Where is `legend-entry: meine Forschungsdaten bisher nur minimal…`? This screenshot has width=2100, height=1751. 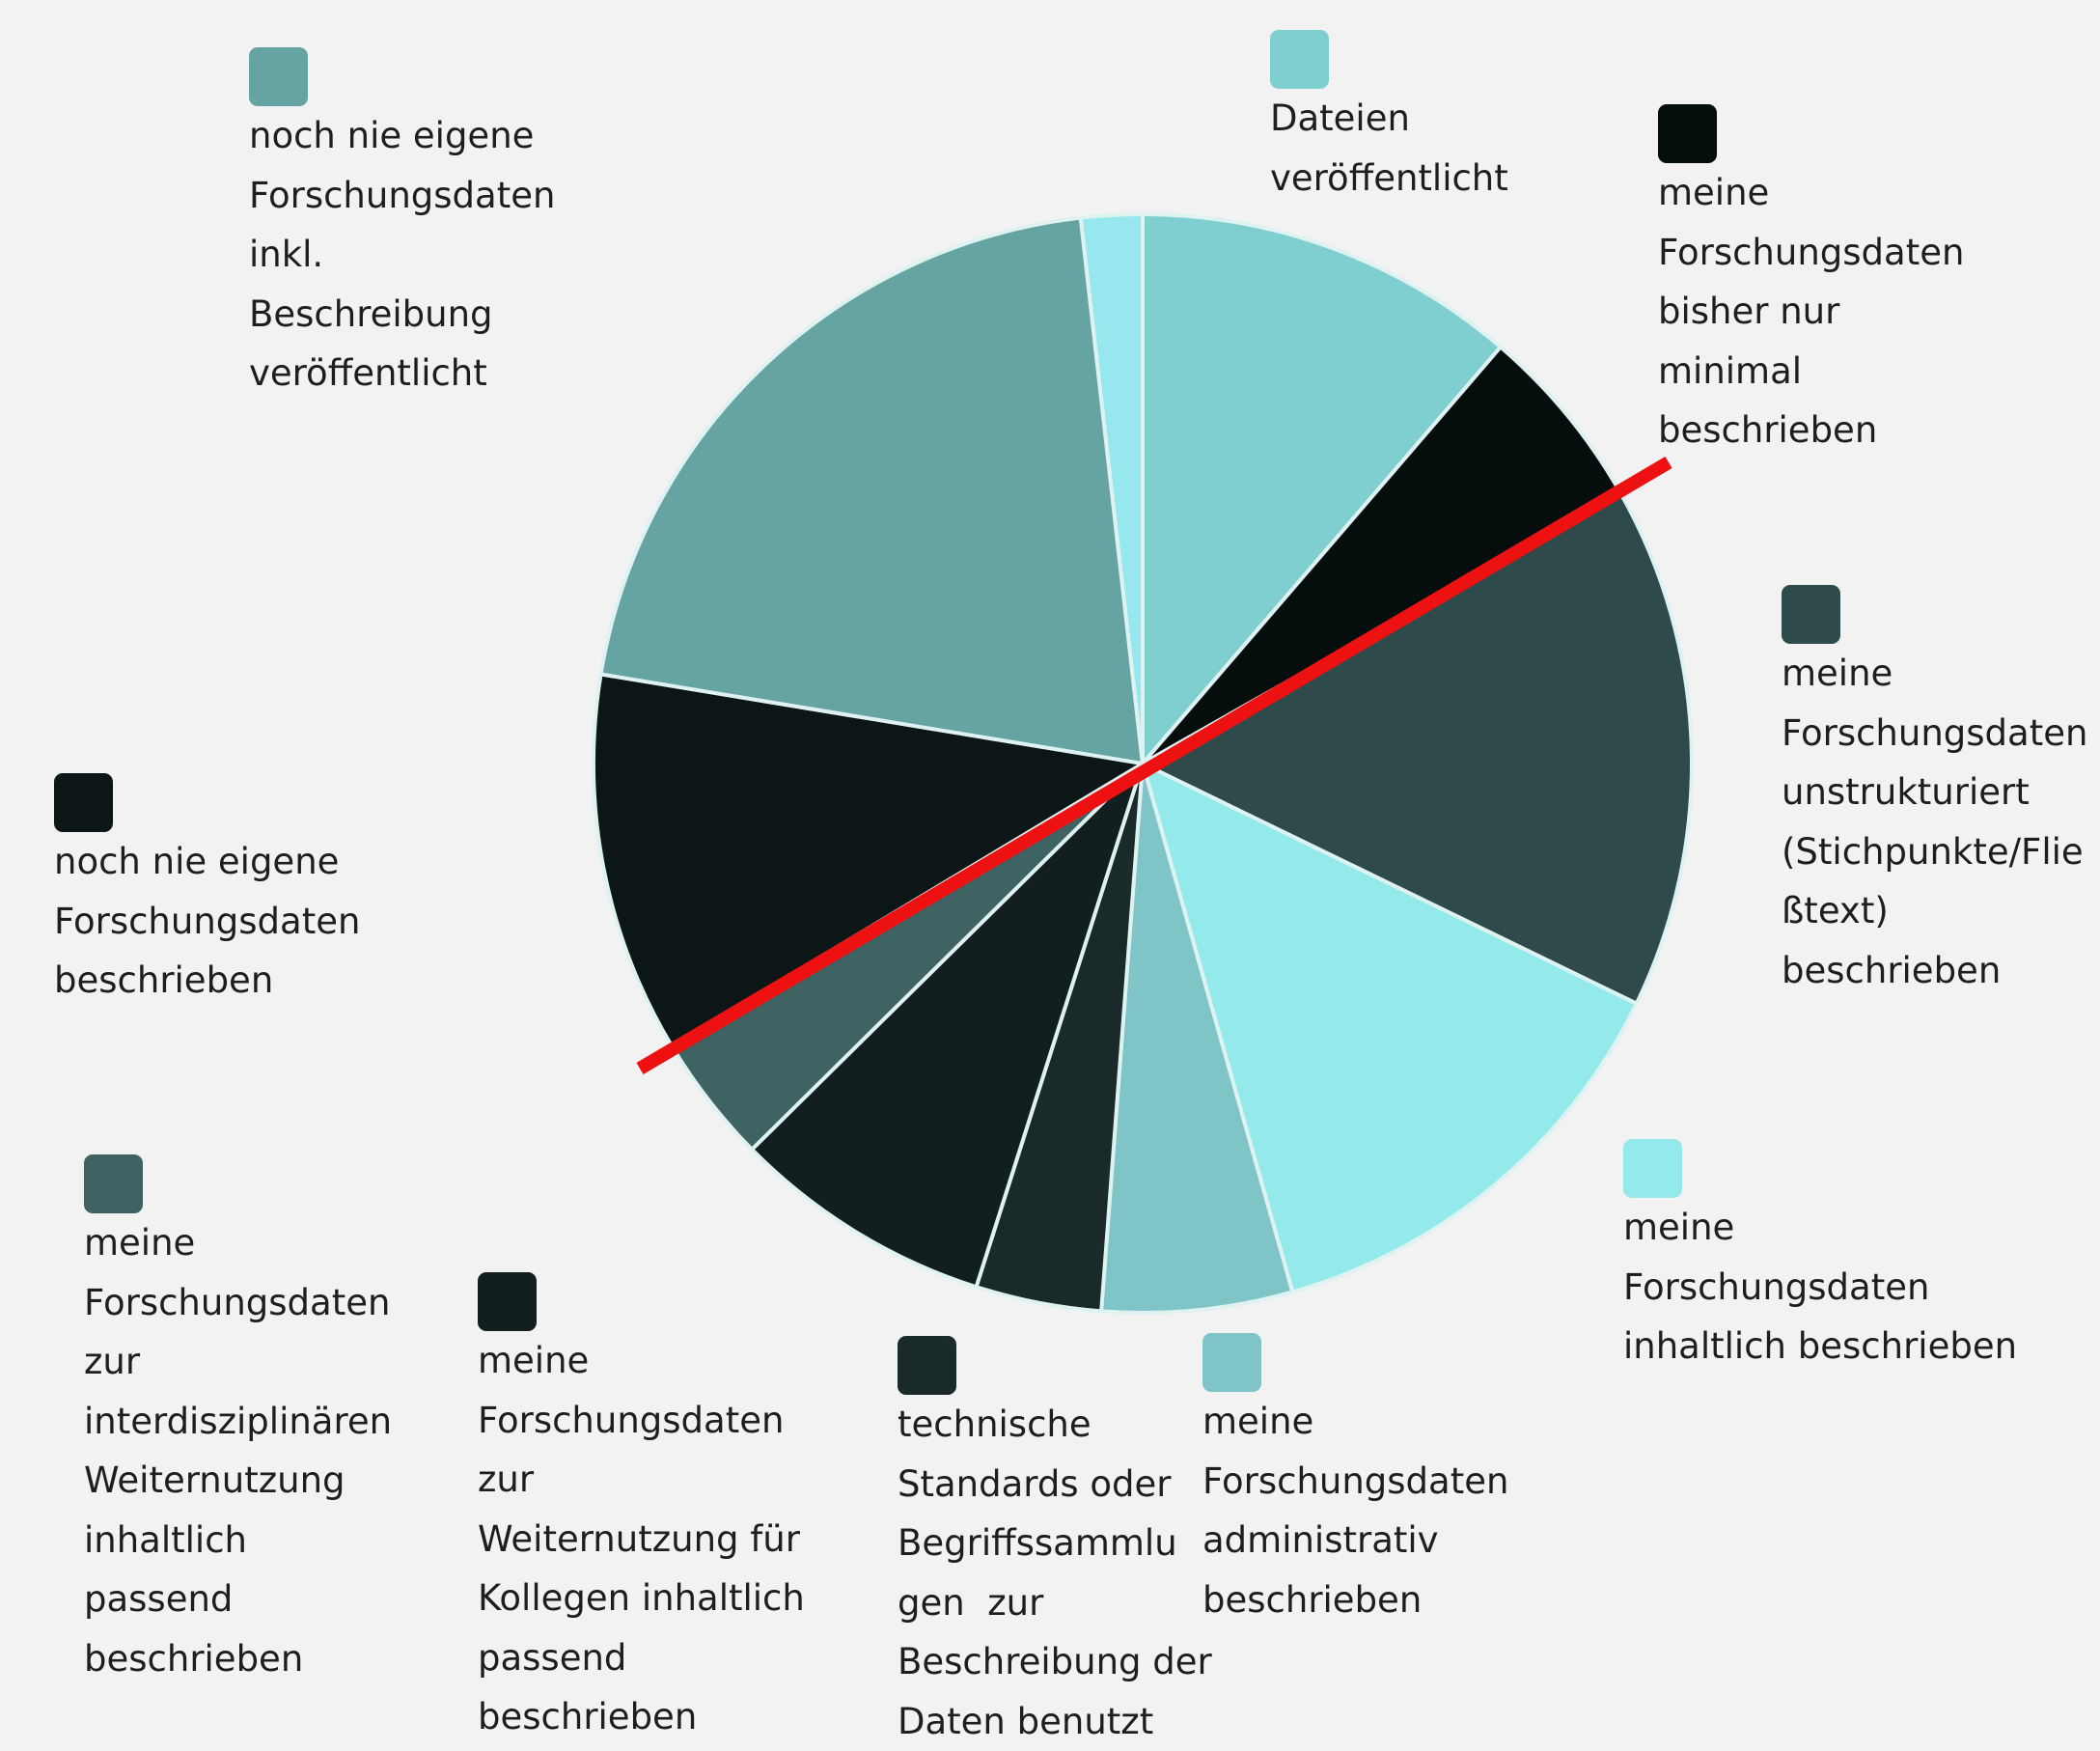
legend-entry: meine Forschungsdaten bisher nur minimal… is located at coordinates (1811, 282).